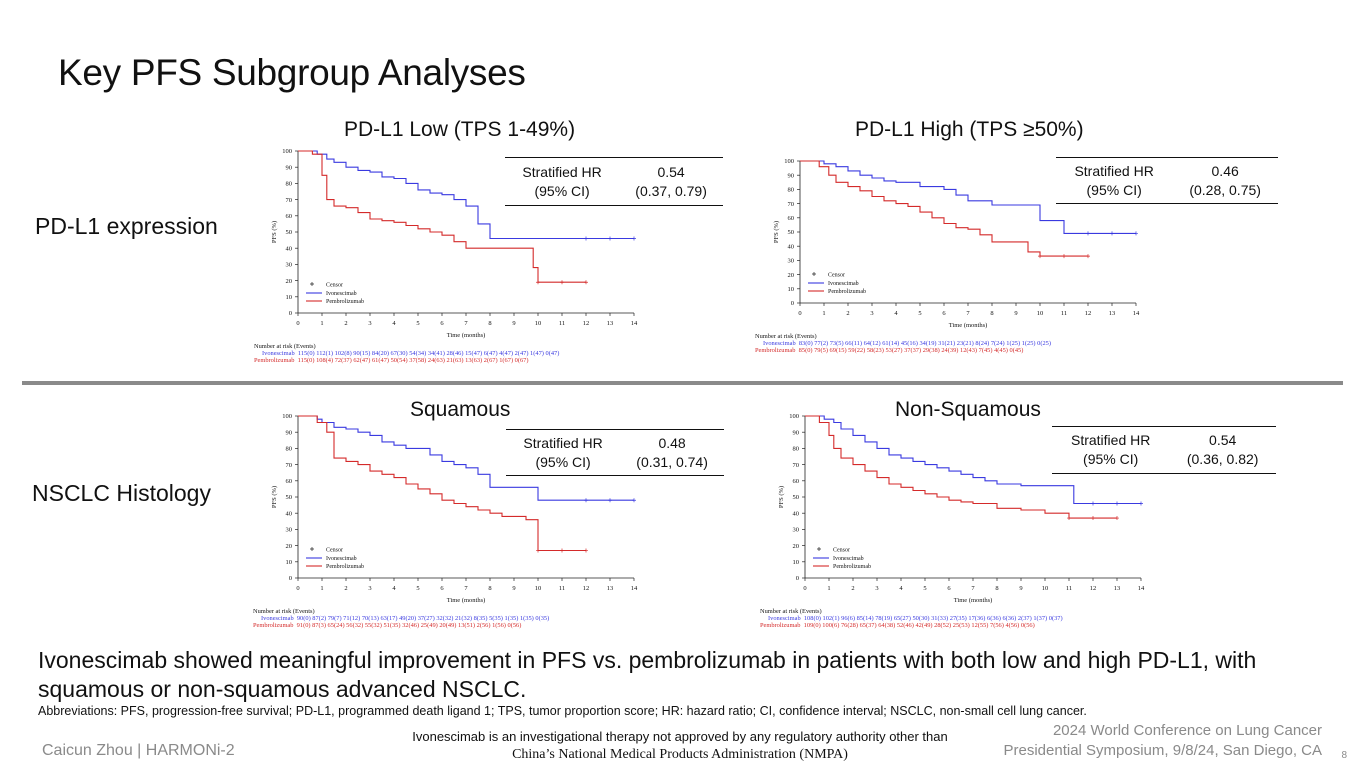 The height and width of the screenshot is (768, 1365). I want to click on y-tick-label: 20, so click(289, 546).